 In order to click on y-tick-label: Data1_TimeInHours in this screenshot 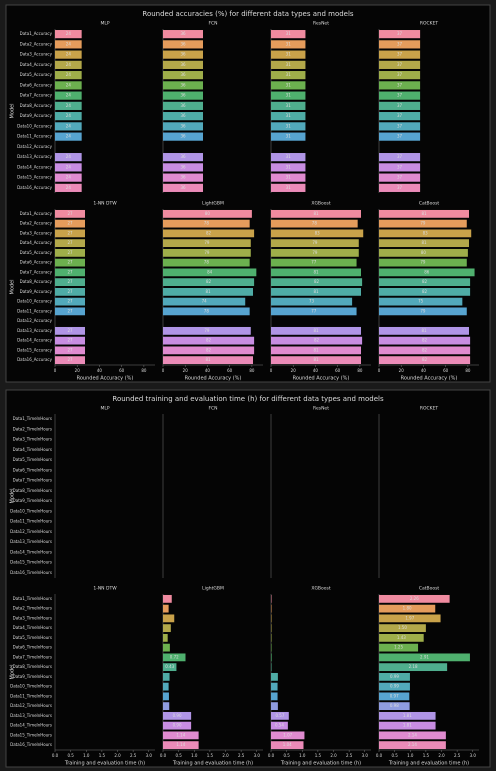, I will do `click(32, 598)`.